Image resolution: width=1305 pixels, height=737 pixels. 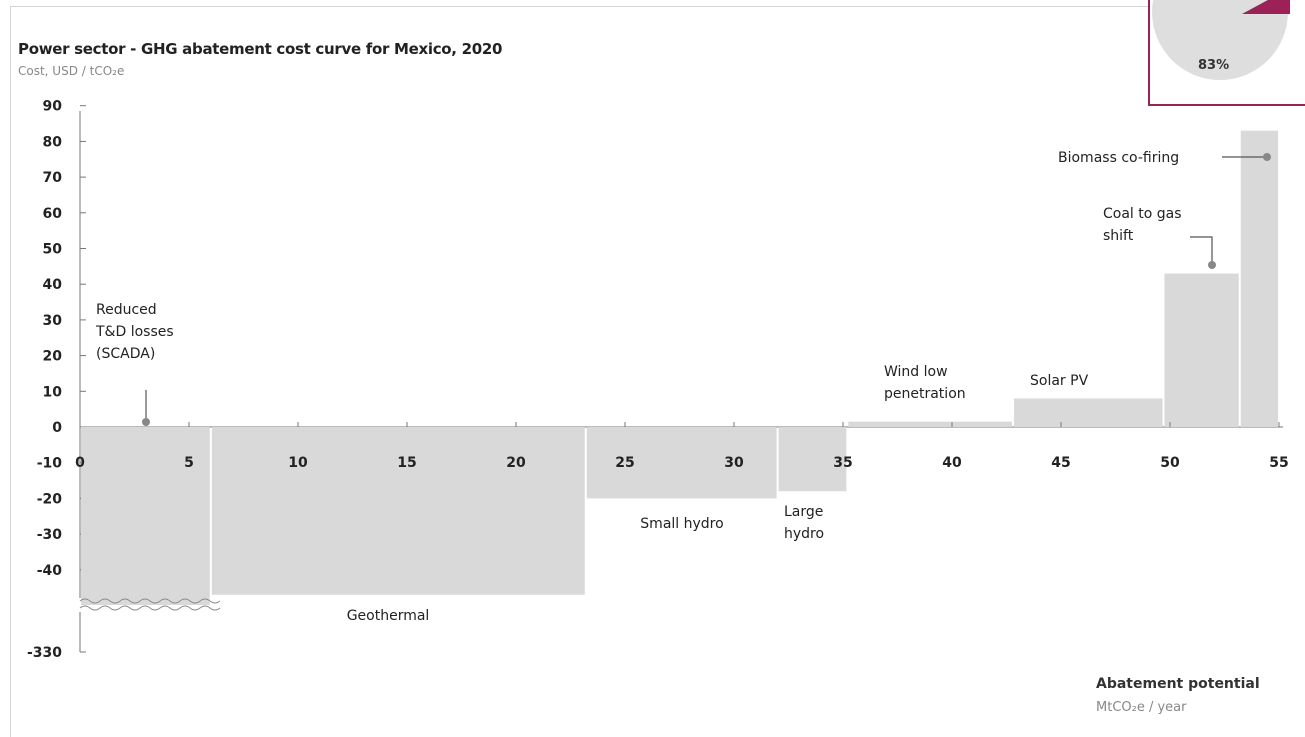 I want to click on y-tick-label: -20, so click(x=50, y=499).